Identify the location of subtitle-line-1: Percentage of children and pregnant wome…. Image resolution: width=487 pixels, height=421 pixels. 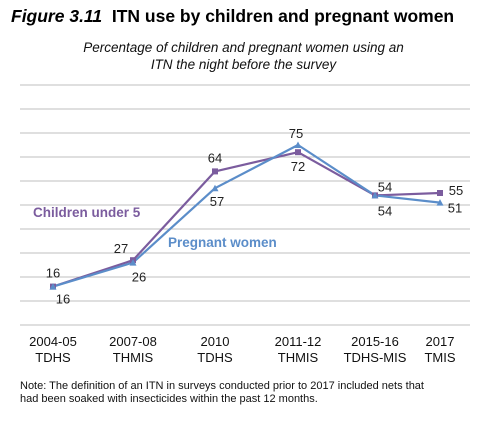
(243, 47).